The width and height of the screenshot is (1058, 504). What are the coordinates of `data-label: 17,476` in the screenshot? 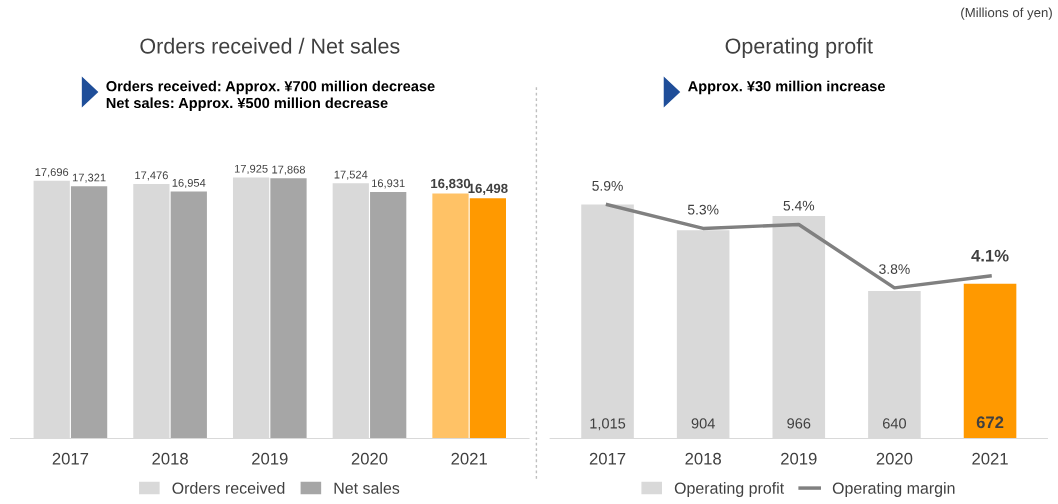 It's located at (151, 176).